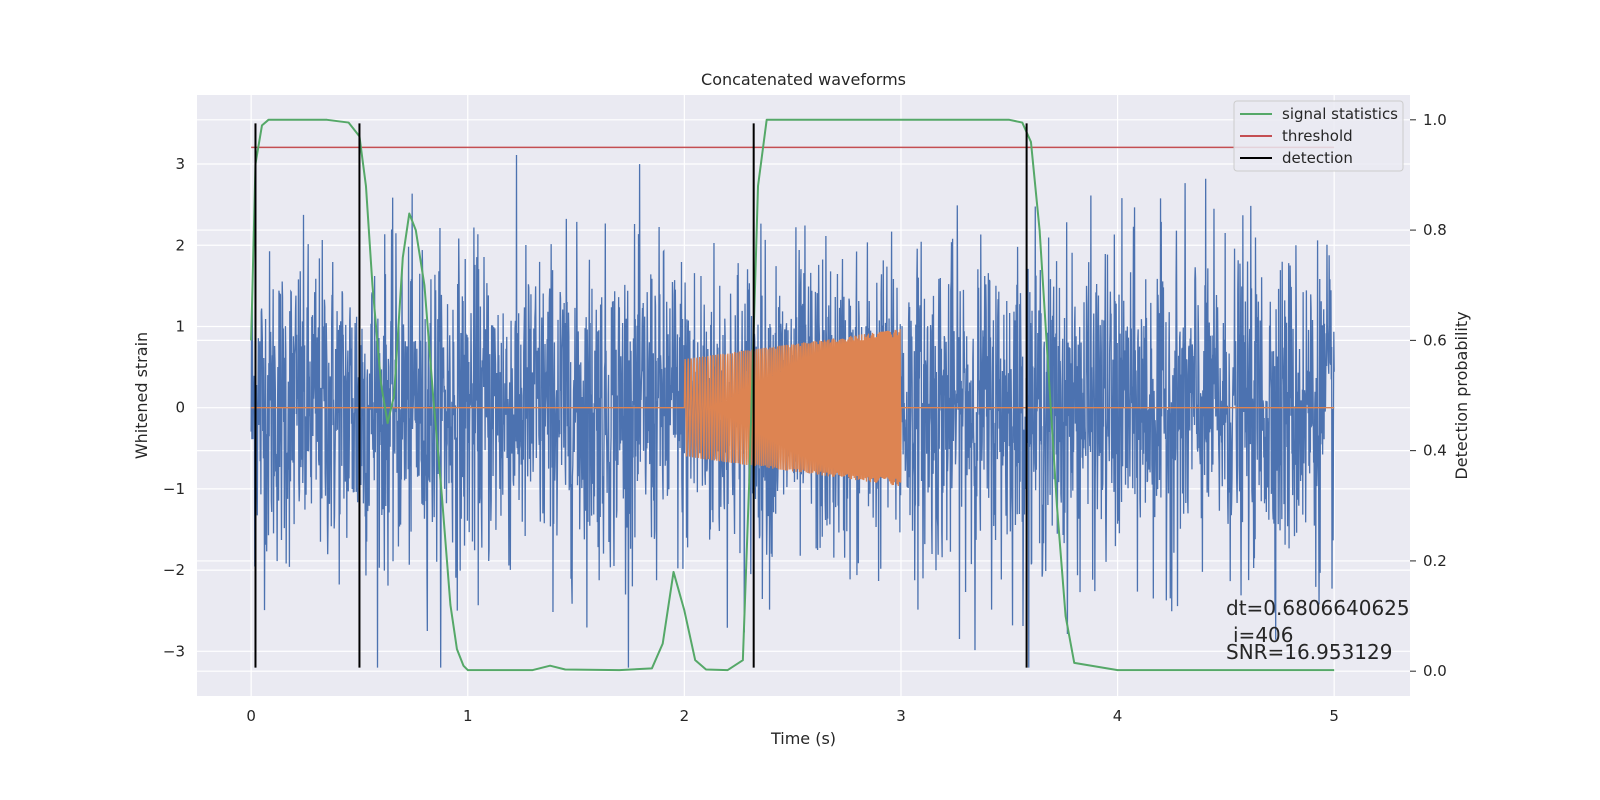 The height and width of the screenshot is (800, 1600). I want to click on x-tick-label: 2, so click(685, 716).